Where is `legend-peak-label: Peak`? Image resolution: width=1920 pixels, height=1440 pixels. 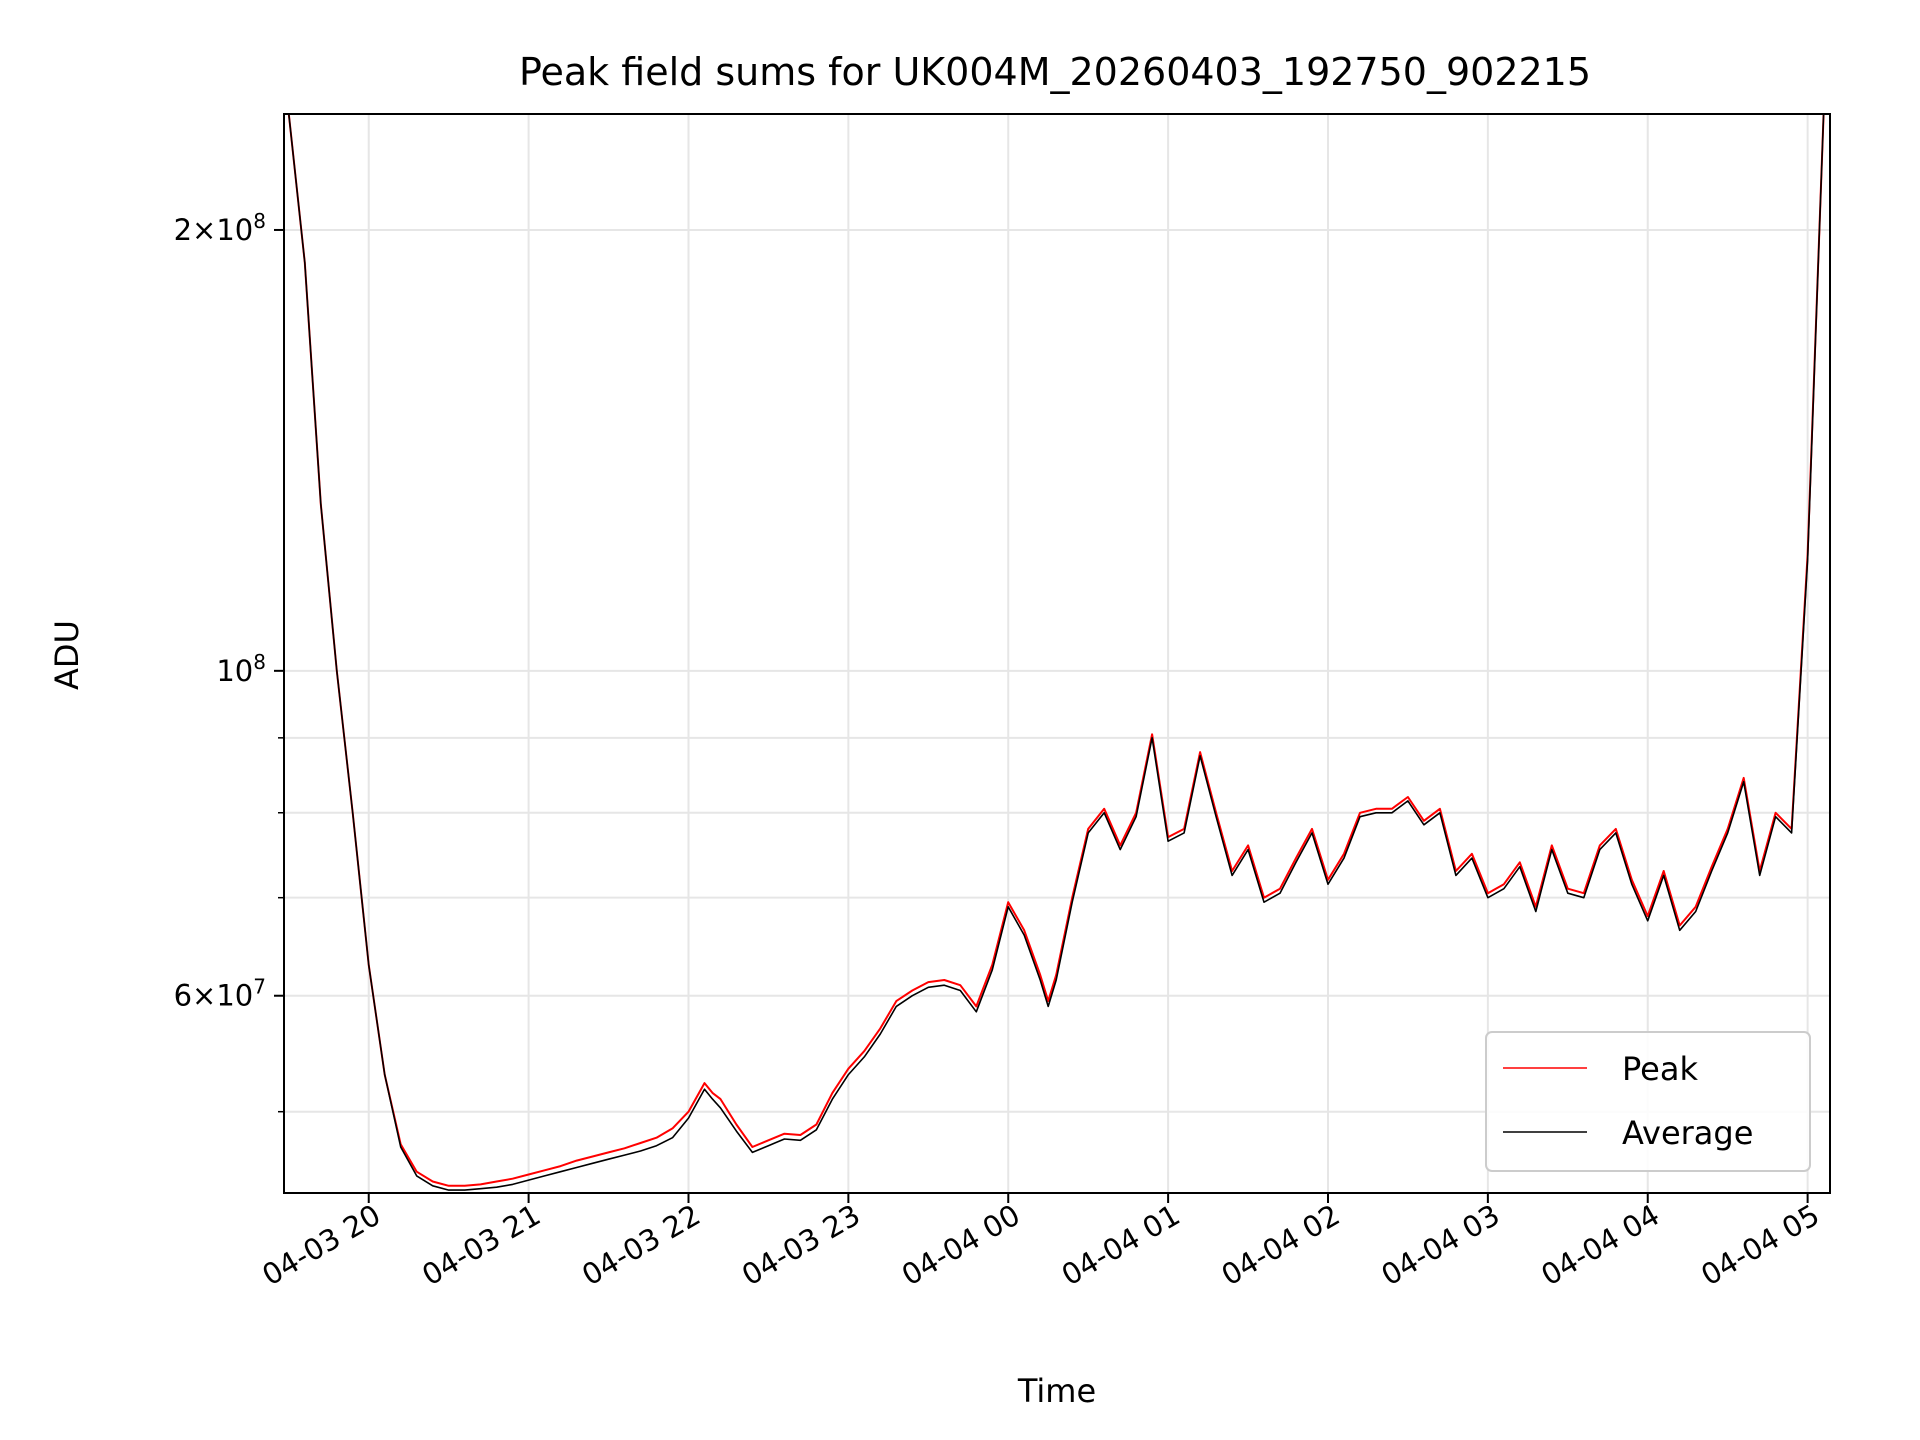
legend-peak-label: Peak is located at coordinates (1660, 1069).